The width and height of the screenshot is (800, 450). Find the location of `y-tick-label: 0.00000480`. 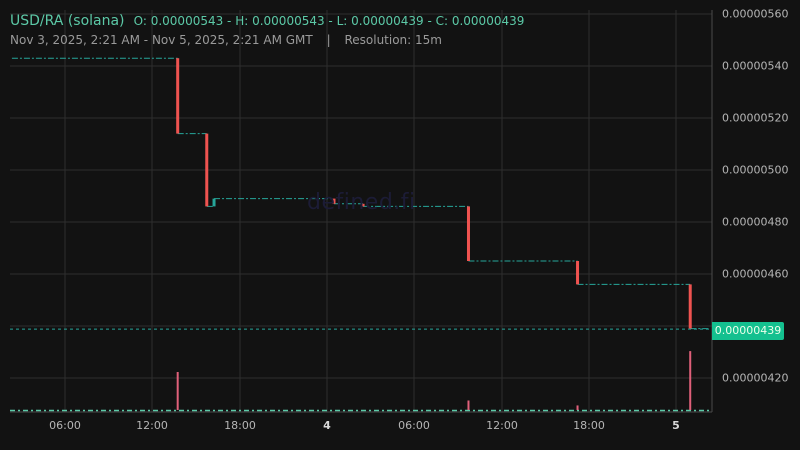

y-tick-label: 0.00000480 is located at coordinates (755, 222).